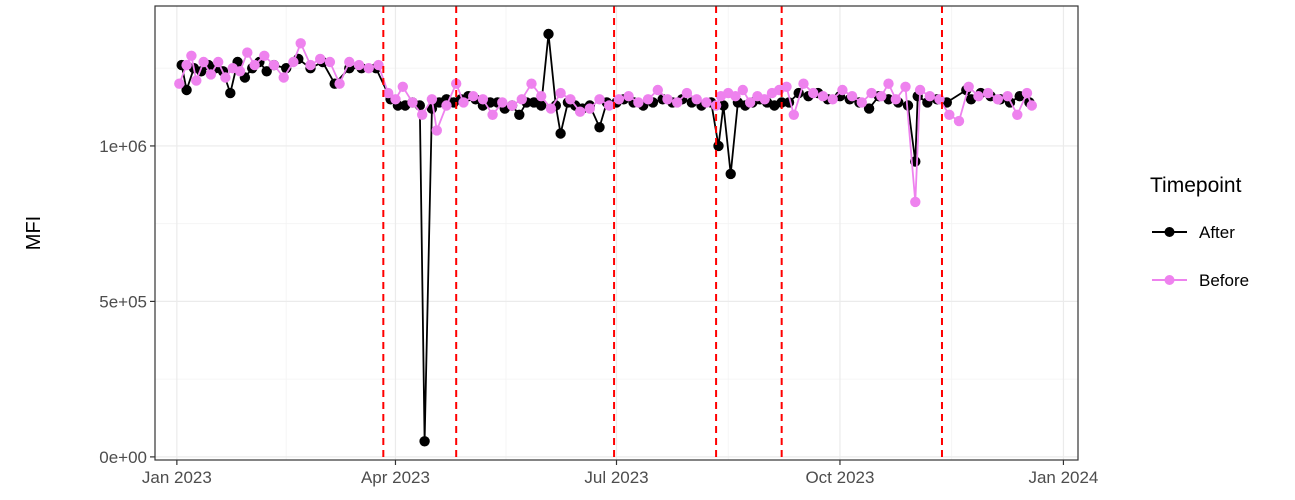 This screenshot has width=1295, height=500. Describe the element at coordinates (395, 477) in the screenshot. I see `x-tick-label: Apr 2023` at that location.